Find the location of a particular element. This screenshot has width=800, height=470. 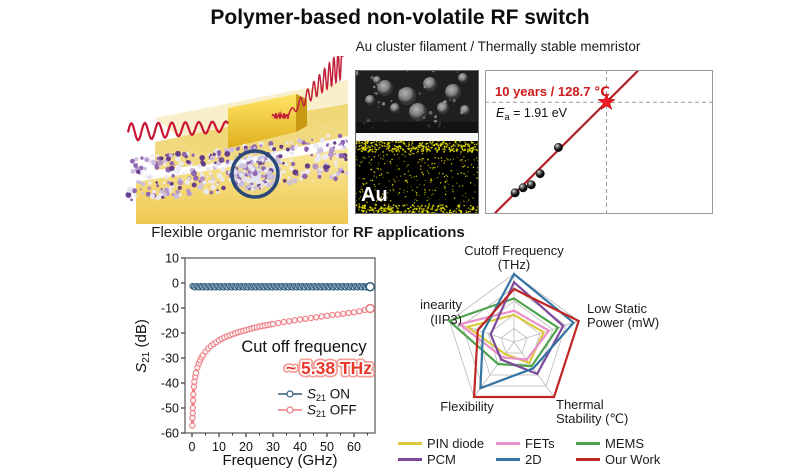

radar-legend-item-pin-diode: PIN diode is located at coordinates (446, 443).